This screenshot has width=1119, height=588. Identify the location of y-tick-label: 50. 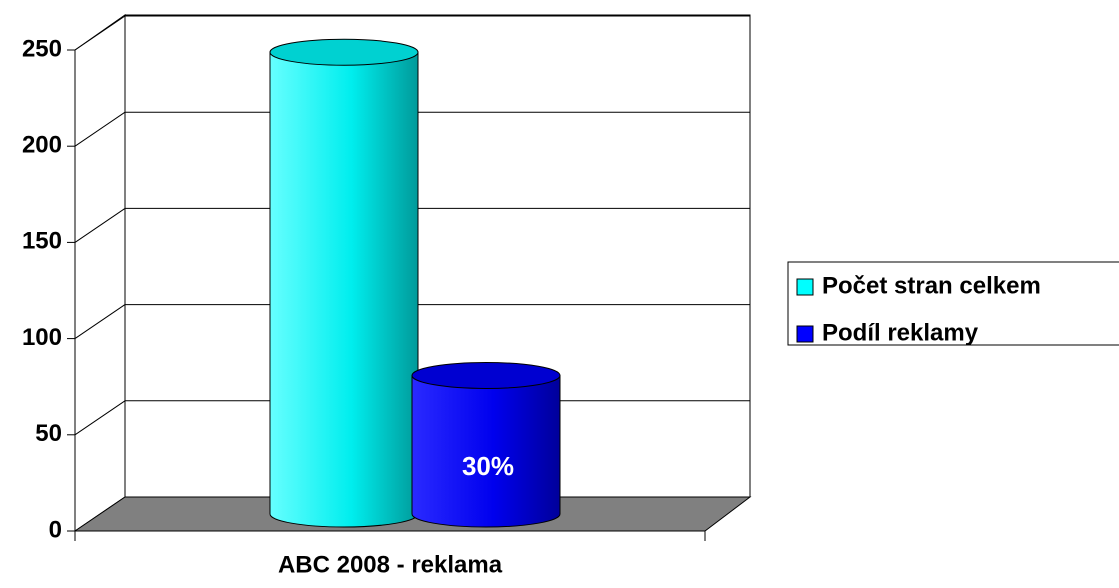
(48, 433).